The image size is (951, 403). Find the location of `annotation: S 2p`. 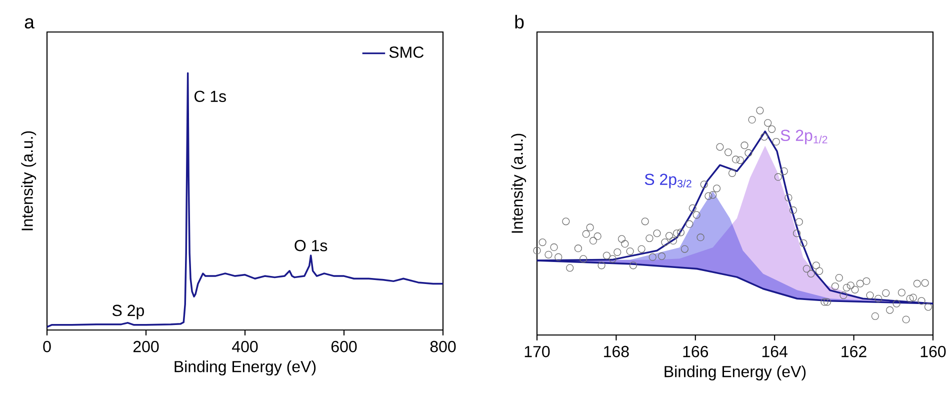

annotation: S 2p is located at coordinates (128, 312).